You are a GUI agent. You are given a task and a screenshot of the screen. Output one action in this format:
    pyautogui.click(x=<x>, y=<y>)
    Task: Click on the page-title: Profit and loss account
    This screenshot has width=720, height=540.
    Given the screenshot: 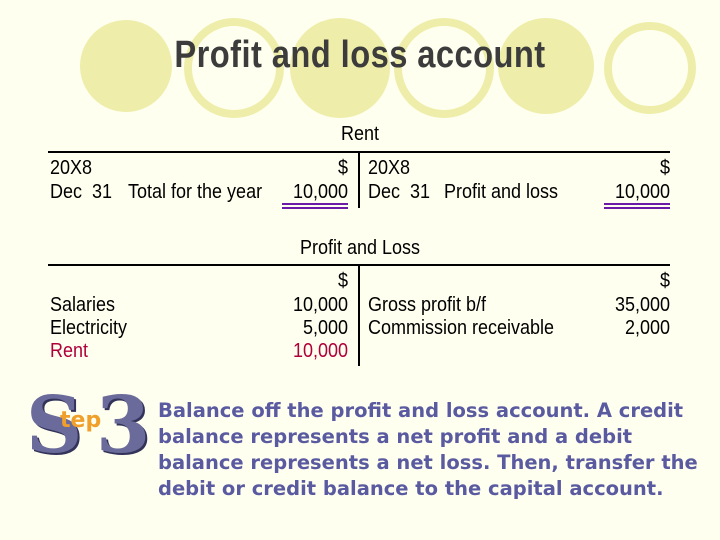 What is the action you would take?
    pyautogui.click(x=360, y=55)
    